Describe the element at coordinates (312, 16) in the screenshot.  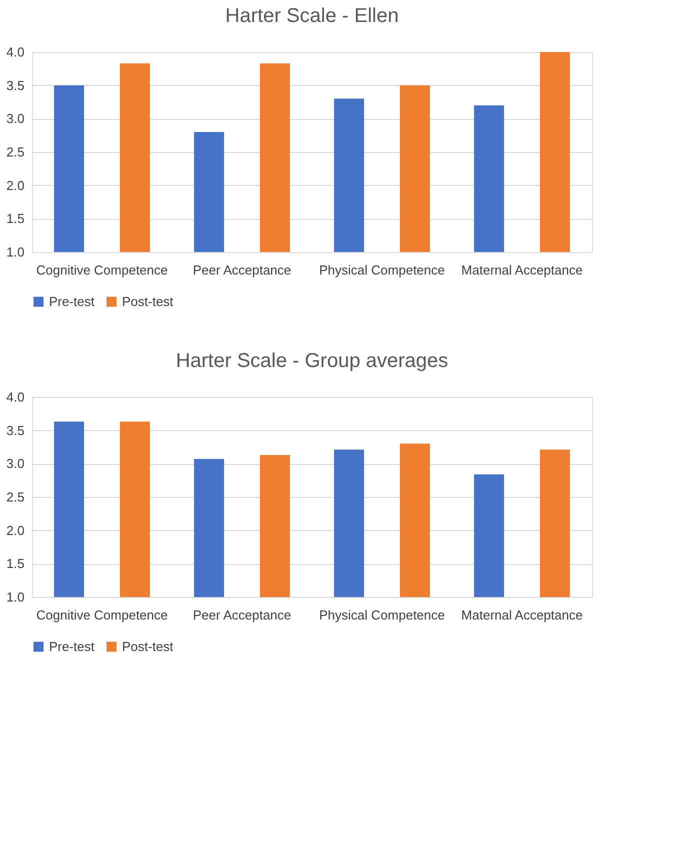
I see `chart-title: Harter Scale - Ellen` at that location.